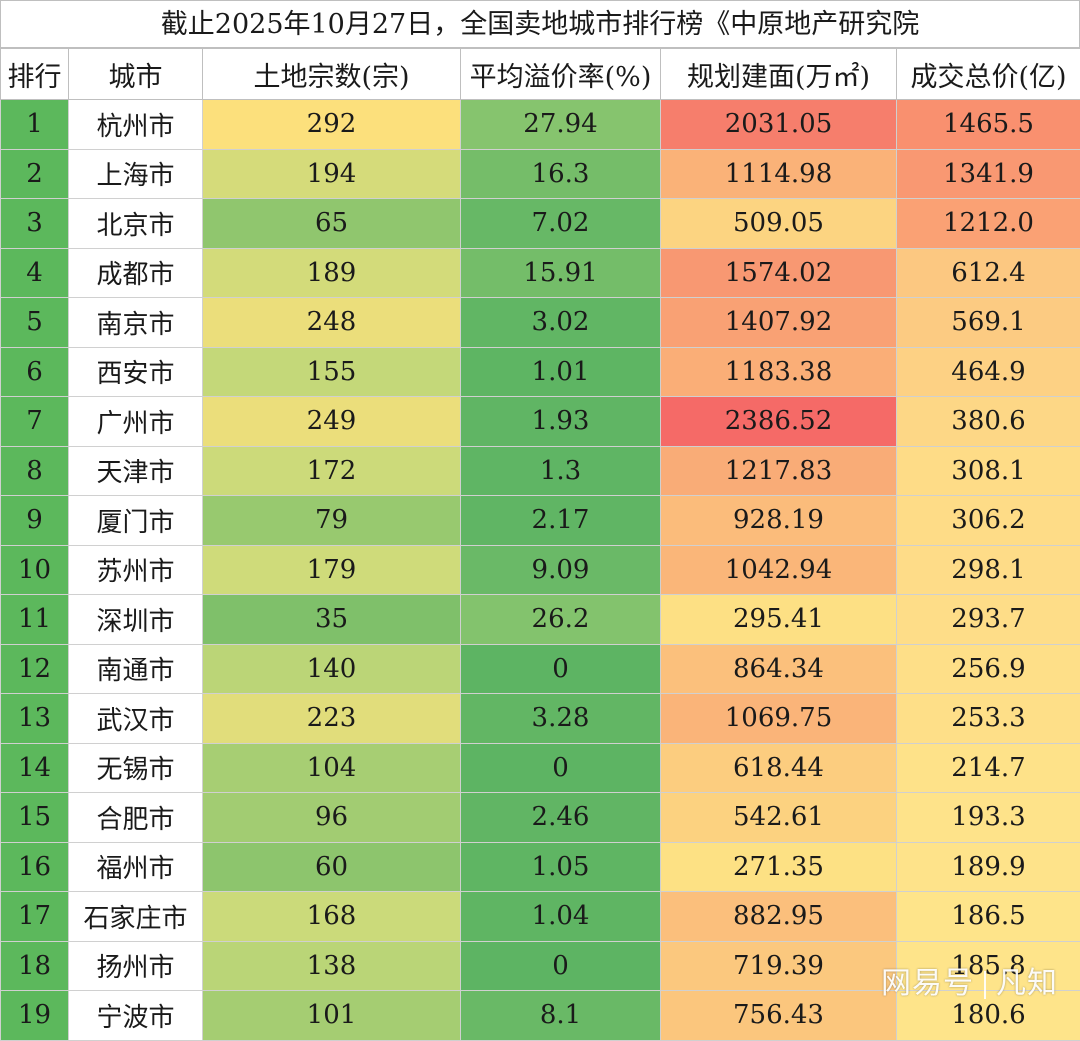 Image resolution: width=1080 pixels, height=1041 pixels. I want to click on cell-parcels: 223, so click(332, 719).